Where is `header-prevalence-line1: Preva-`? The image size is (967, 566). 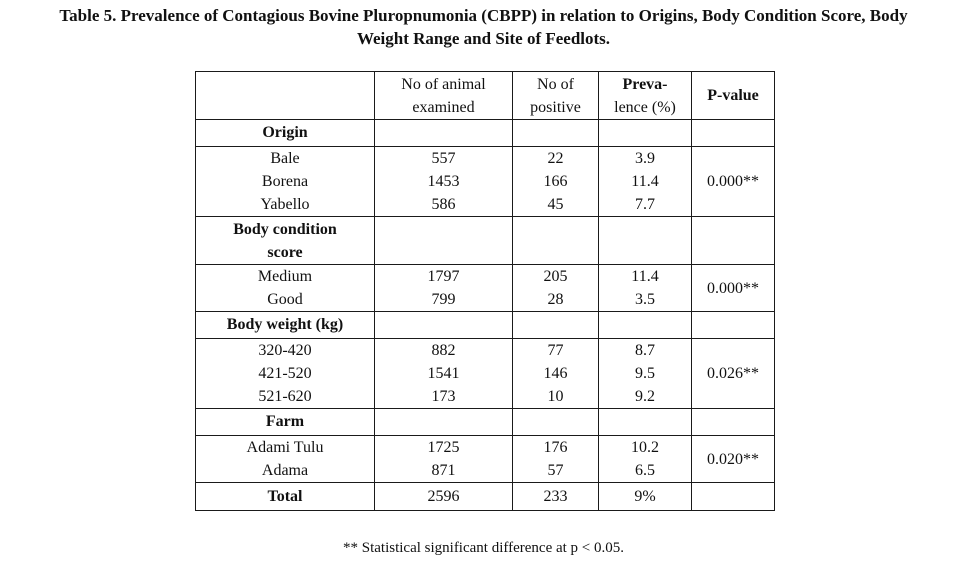 header-prevalence-line1: Preva- is located at coordinates (645, 84).